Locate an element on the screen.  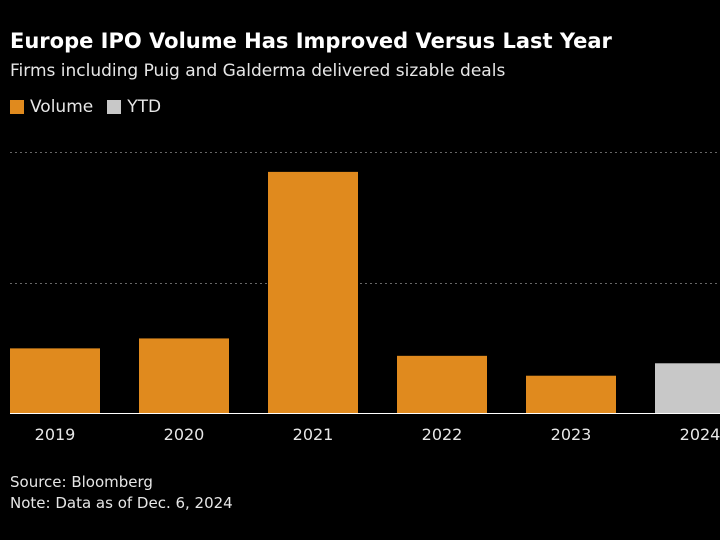
bar-2022 is located at coordinates (442, 384).